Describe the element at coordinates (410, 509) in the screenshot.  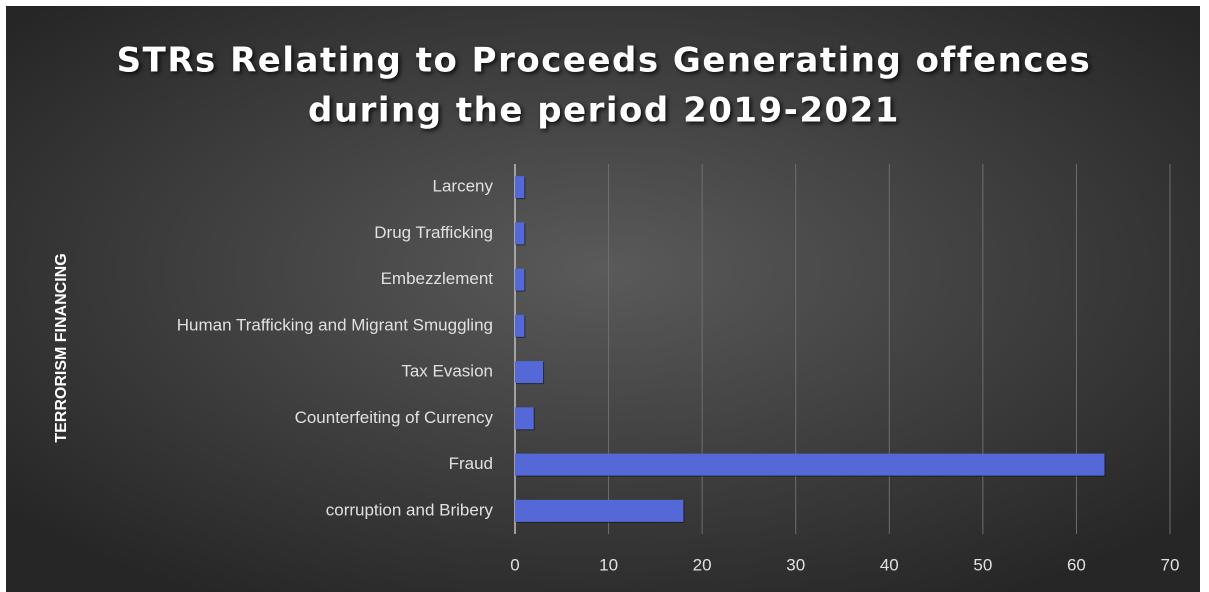
I see `y-tick-label: corruption and Bribery` at that location.